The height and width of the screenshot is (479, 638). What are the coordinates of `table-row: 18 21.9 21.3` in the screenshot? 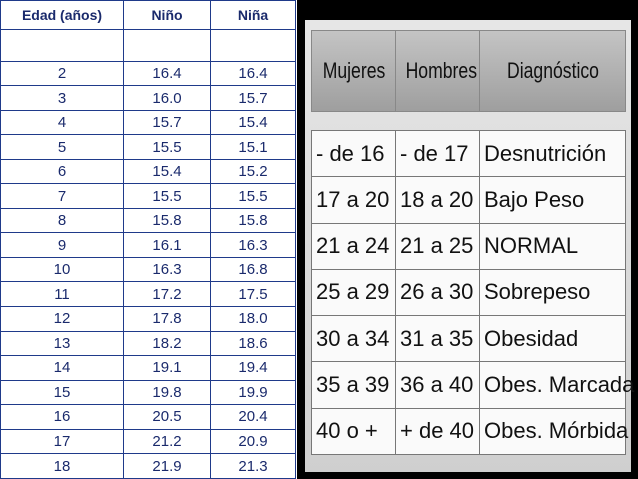 It's located at (148, 466).